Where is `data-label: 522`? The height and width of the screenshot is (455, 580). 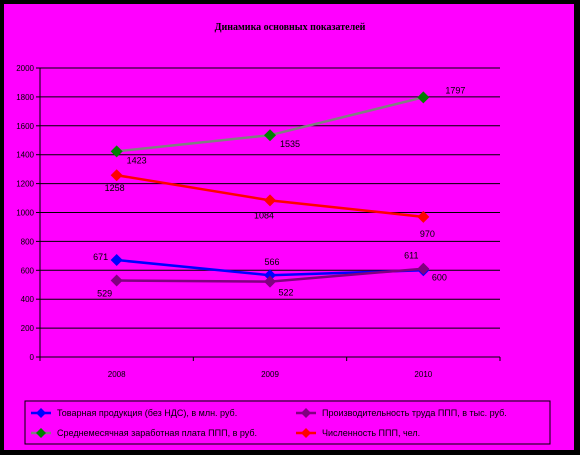 data-label: 522 is located at coordinates (285, 293).